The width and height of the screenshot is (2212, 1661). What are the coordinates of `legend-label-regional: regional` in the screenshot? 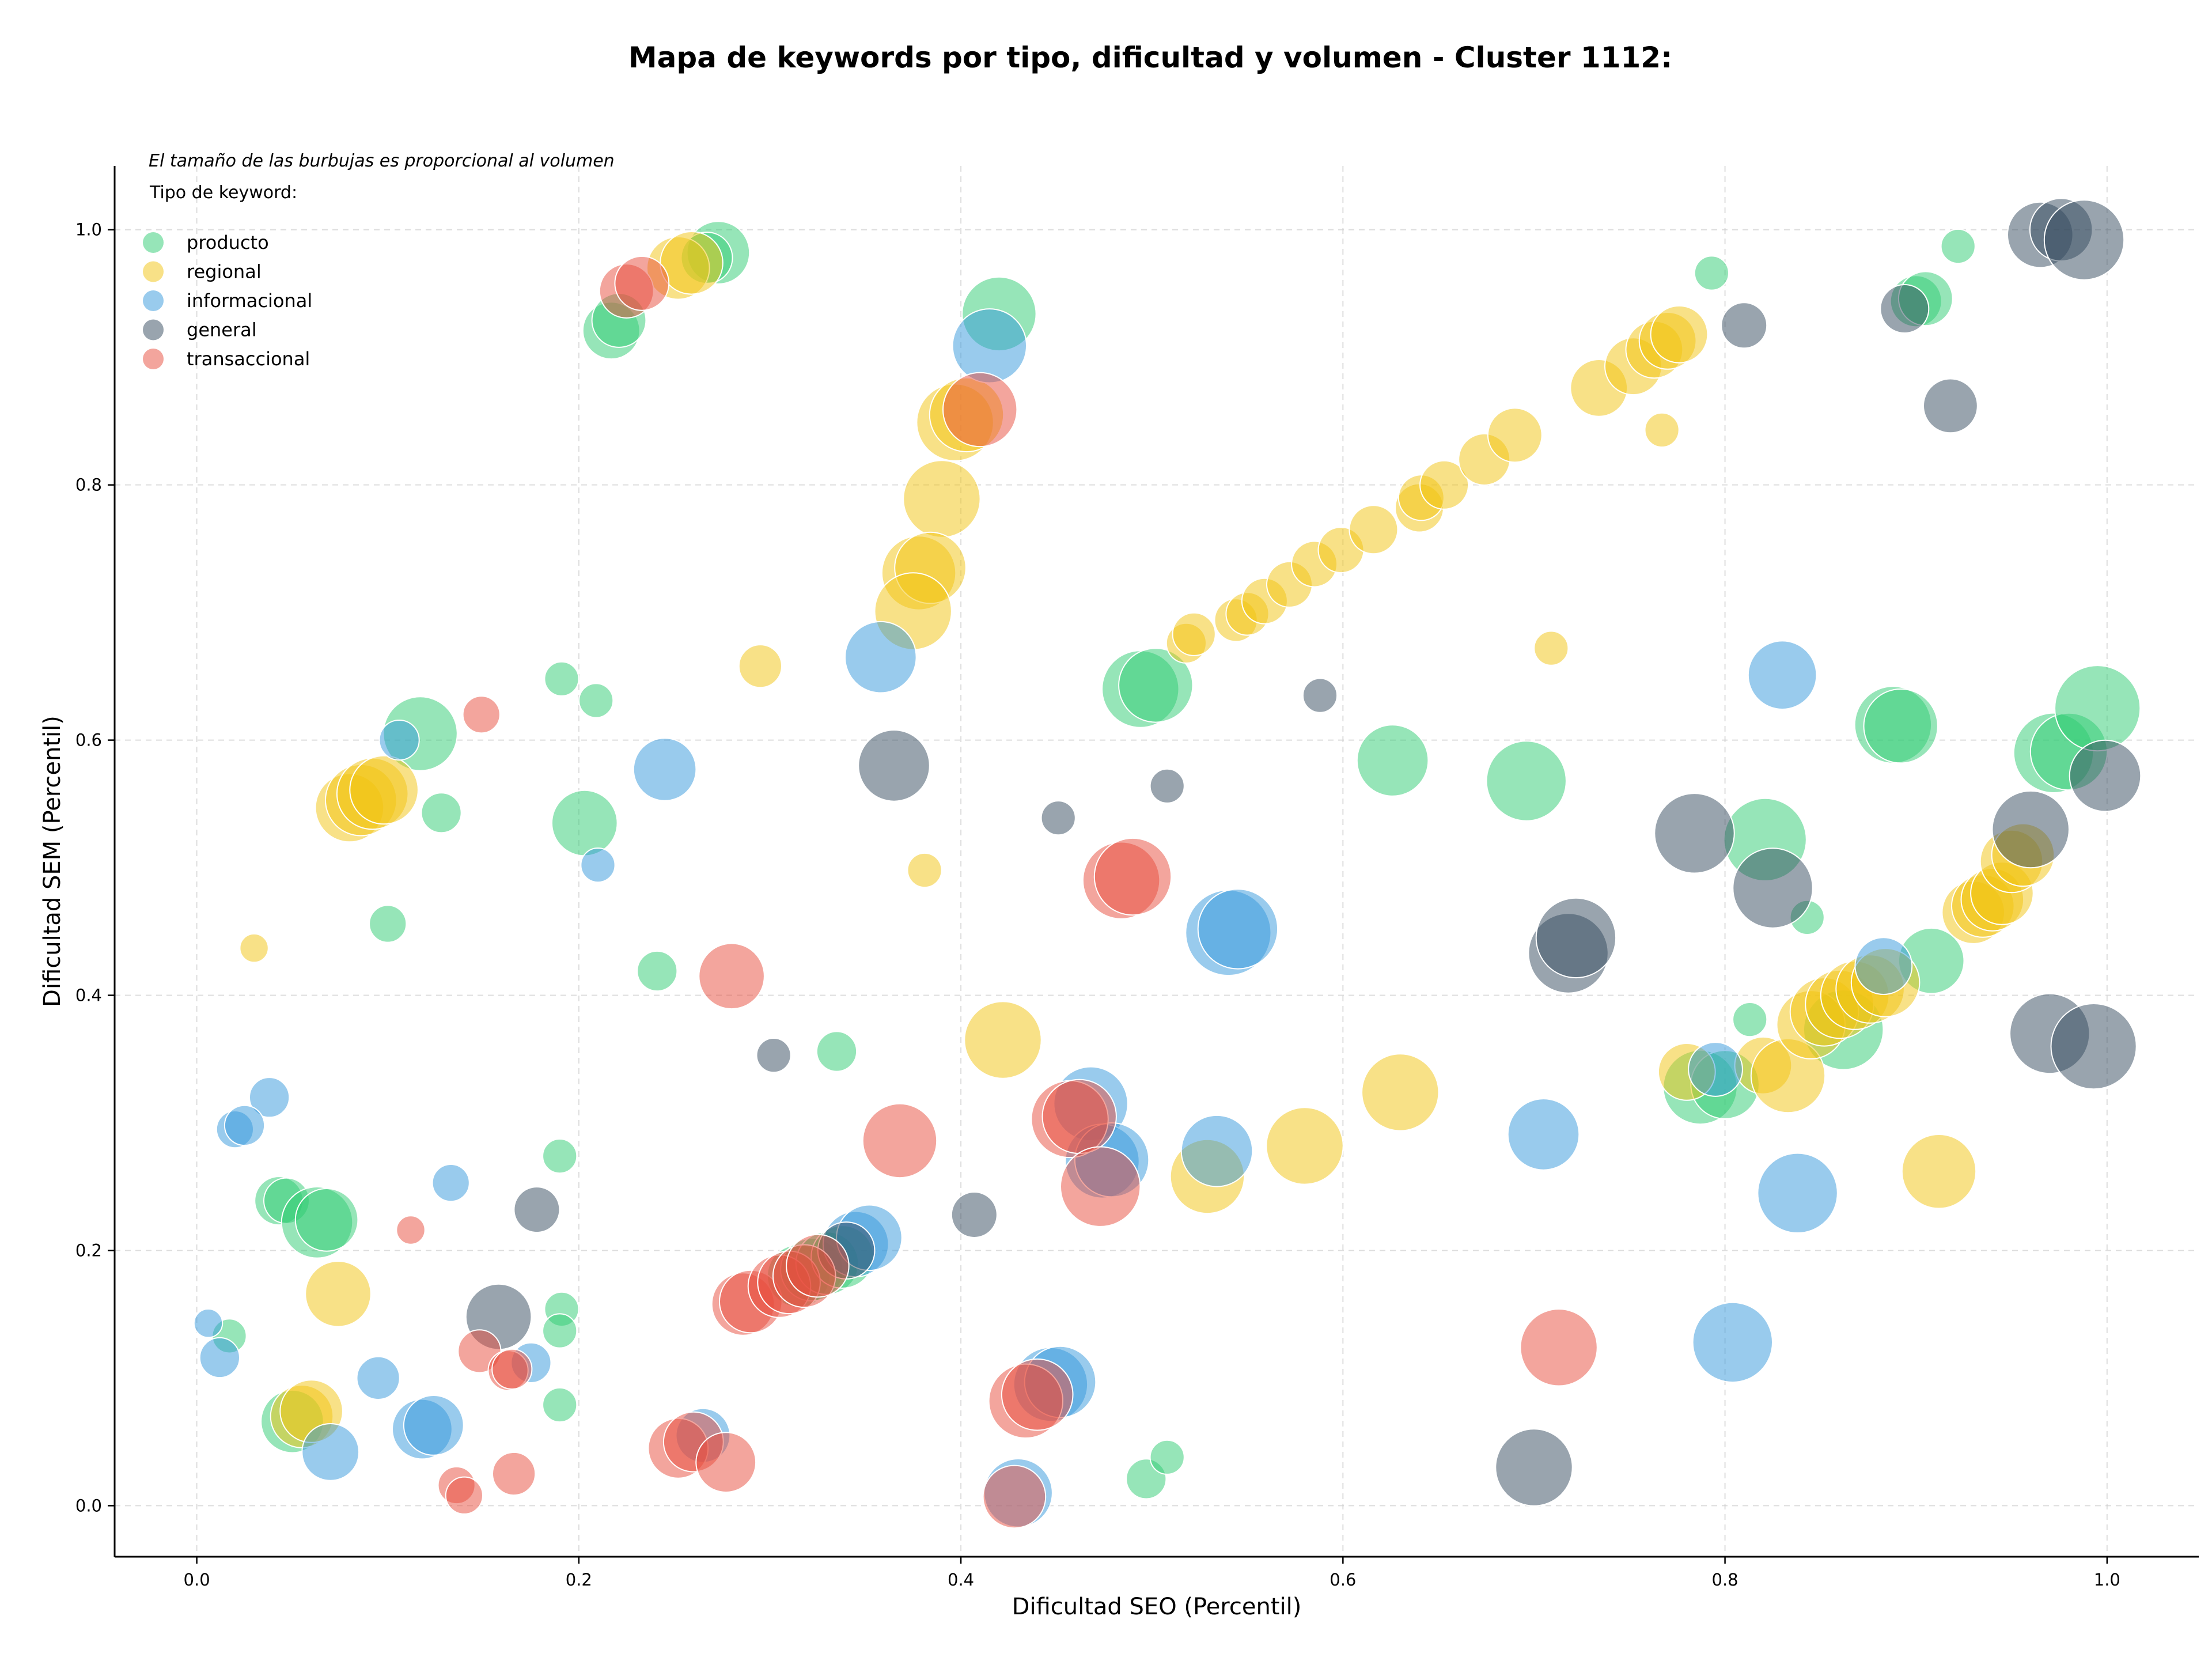 It's located at (224, 272).